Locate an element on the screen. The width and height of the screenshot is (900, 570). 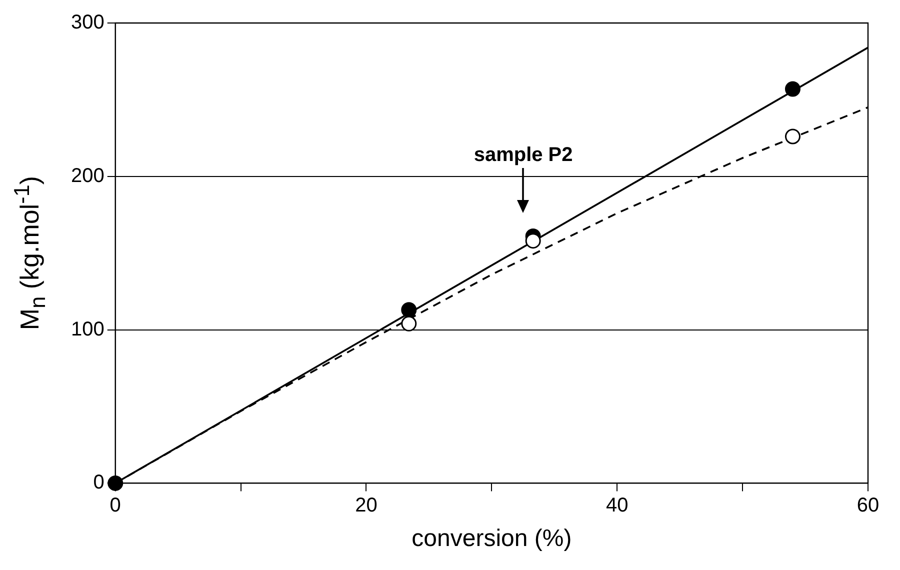
x-tick-label: 0 is located at coordinates (115, 505).